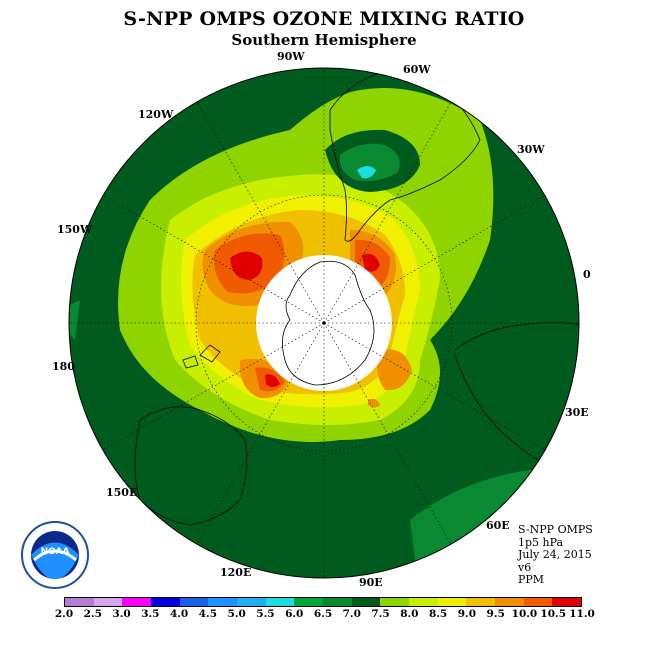  I want to click on colorbar-tick-label: 7.5, so click(380, 614).